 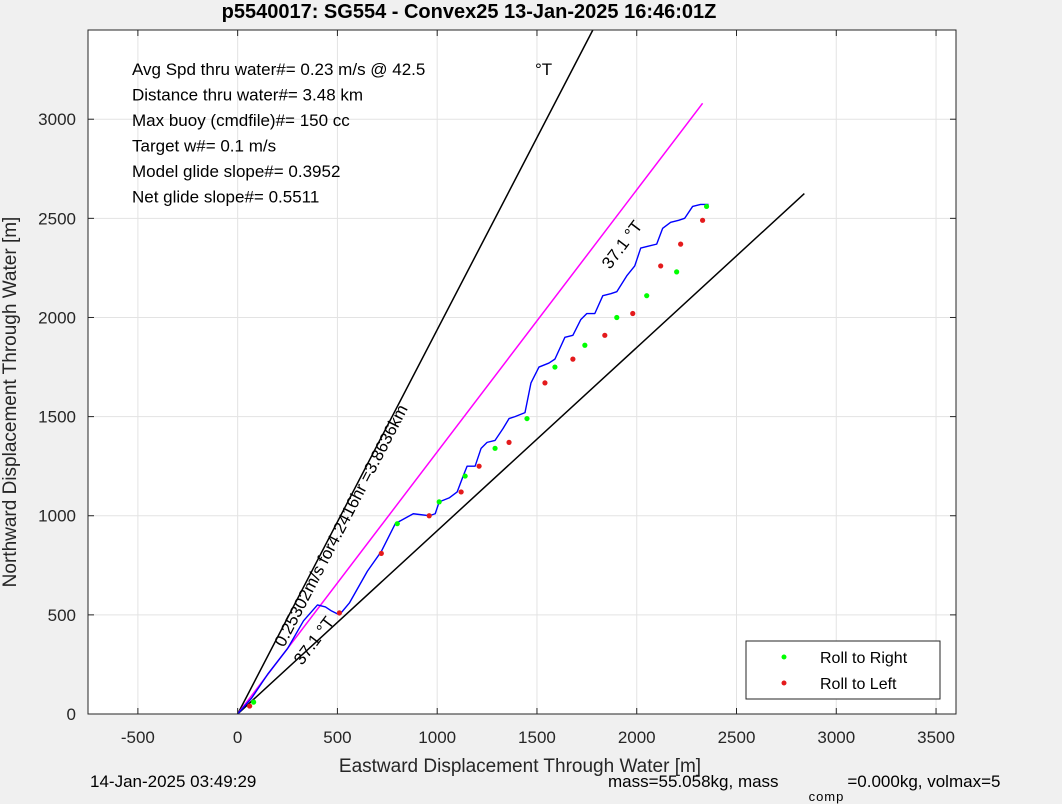 What do you see at coordinates (437, 737) in the screenshot?
I see `x-tick-label: 1000` at bounding box center [437, 737].